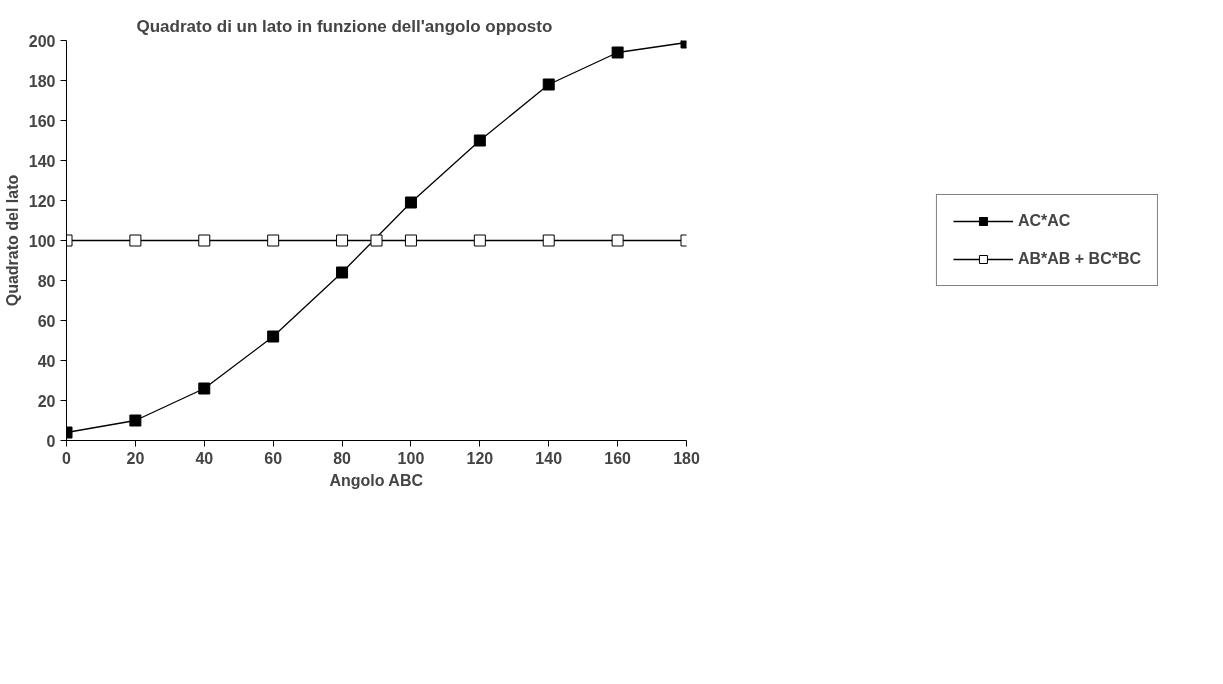  I want to click on y-tick-label: 60, so click(46, 321).